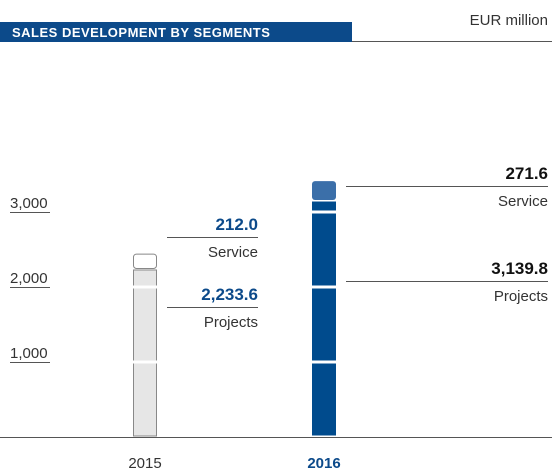  I want to click on title-box, so click(176, 32).